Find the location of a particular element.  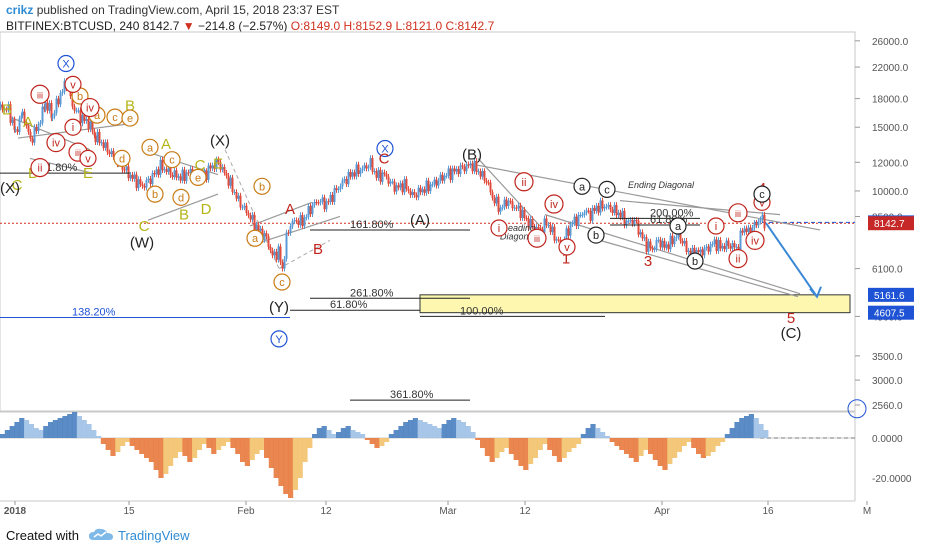

wave-label: A is located at coordinates (166, 144).